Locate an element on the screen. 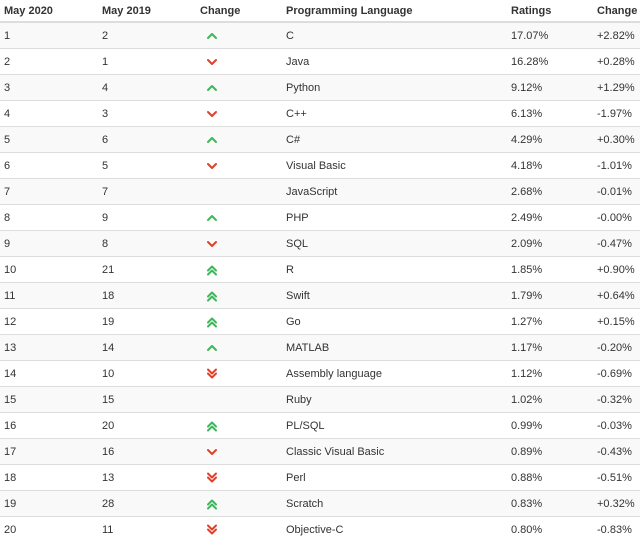 This screenshot has width=640, height=553. rank-2019: 3 is located at coordinates (147, 113).